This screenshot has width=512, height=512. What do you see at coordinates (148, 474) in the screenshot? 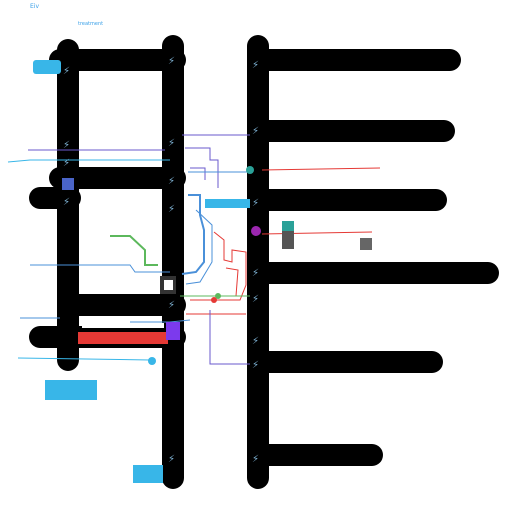
I see `cyan-block-bottom` at bounding box center [148, 474].